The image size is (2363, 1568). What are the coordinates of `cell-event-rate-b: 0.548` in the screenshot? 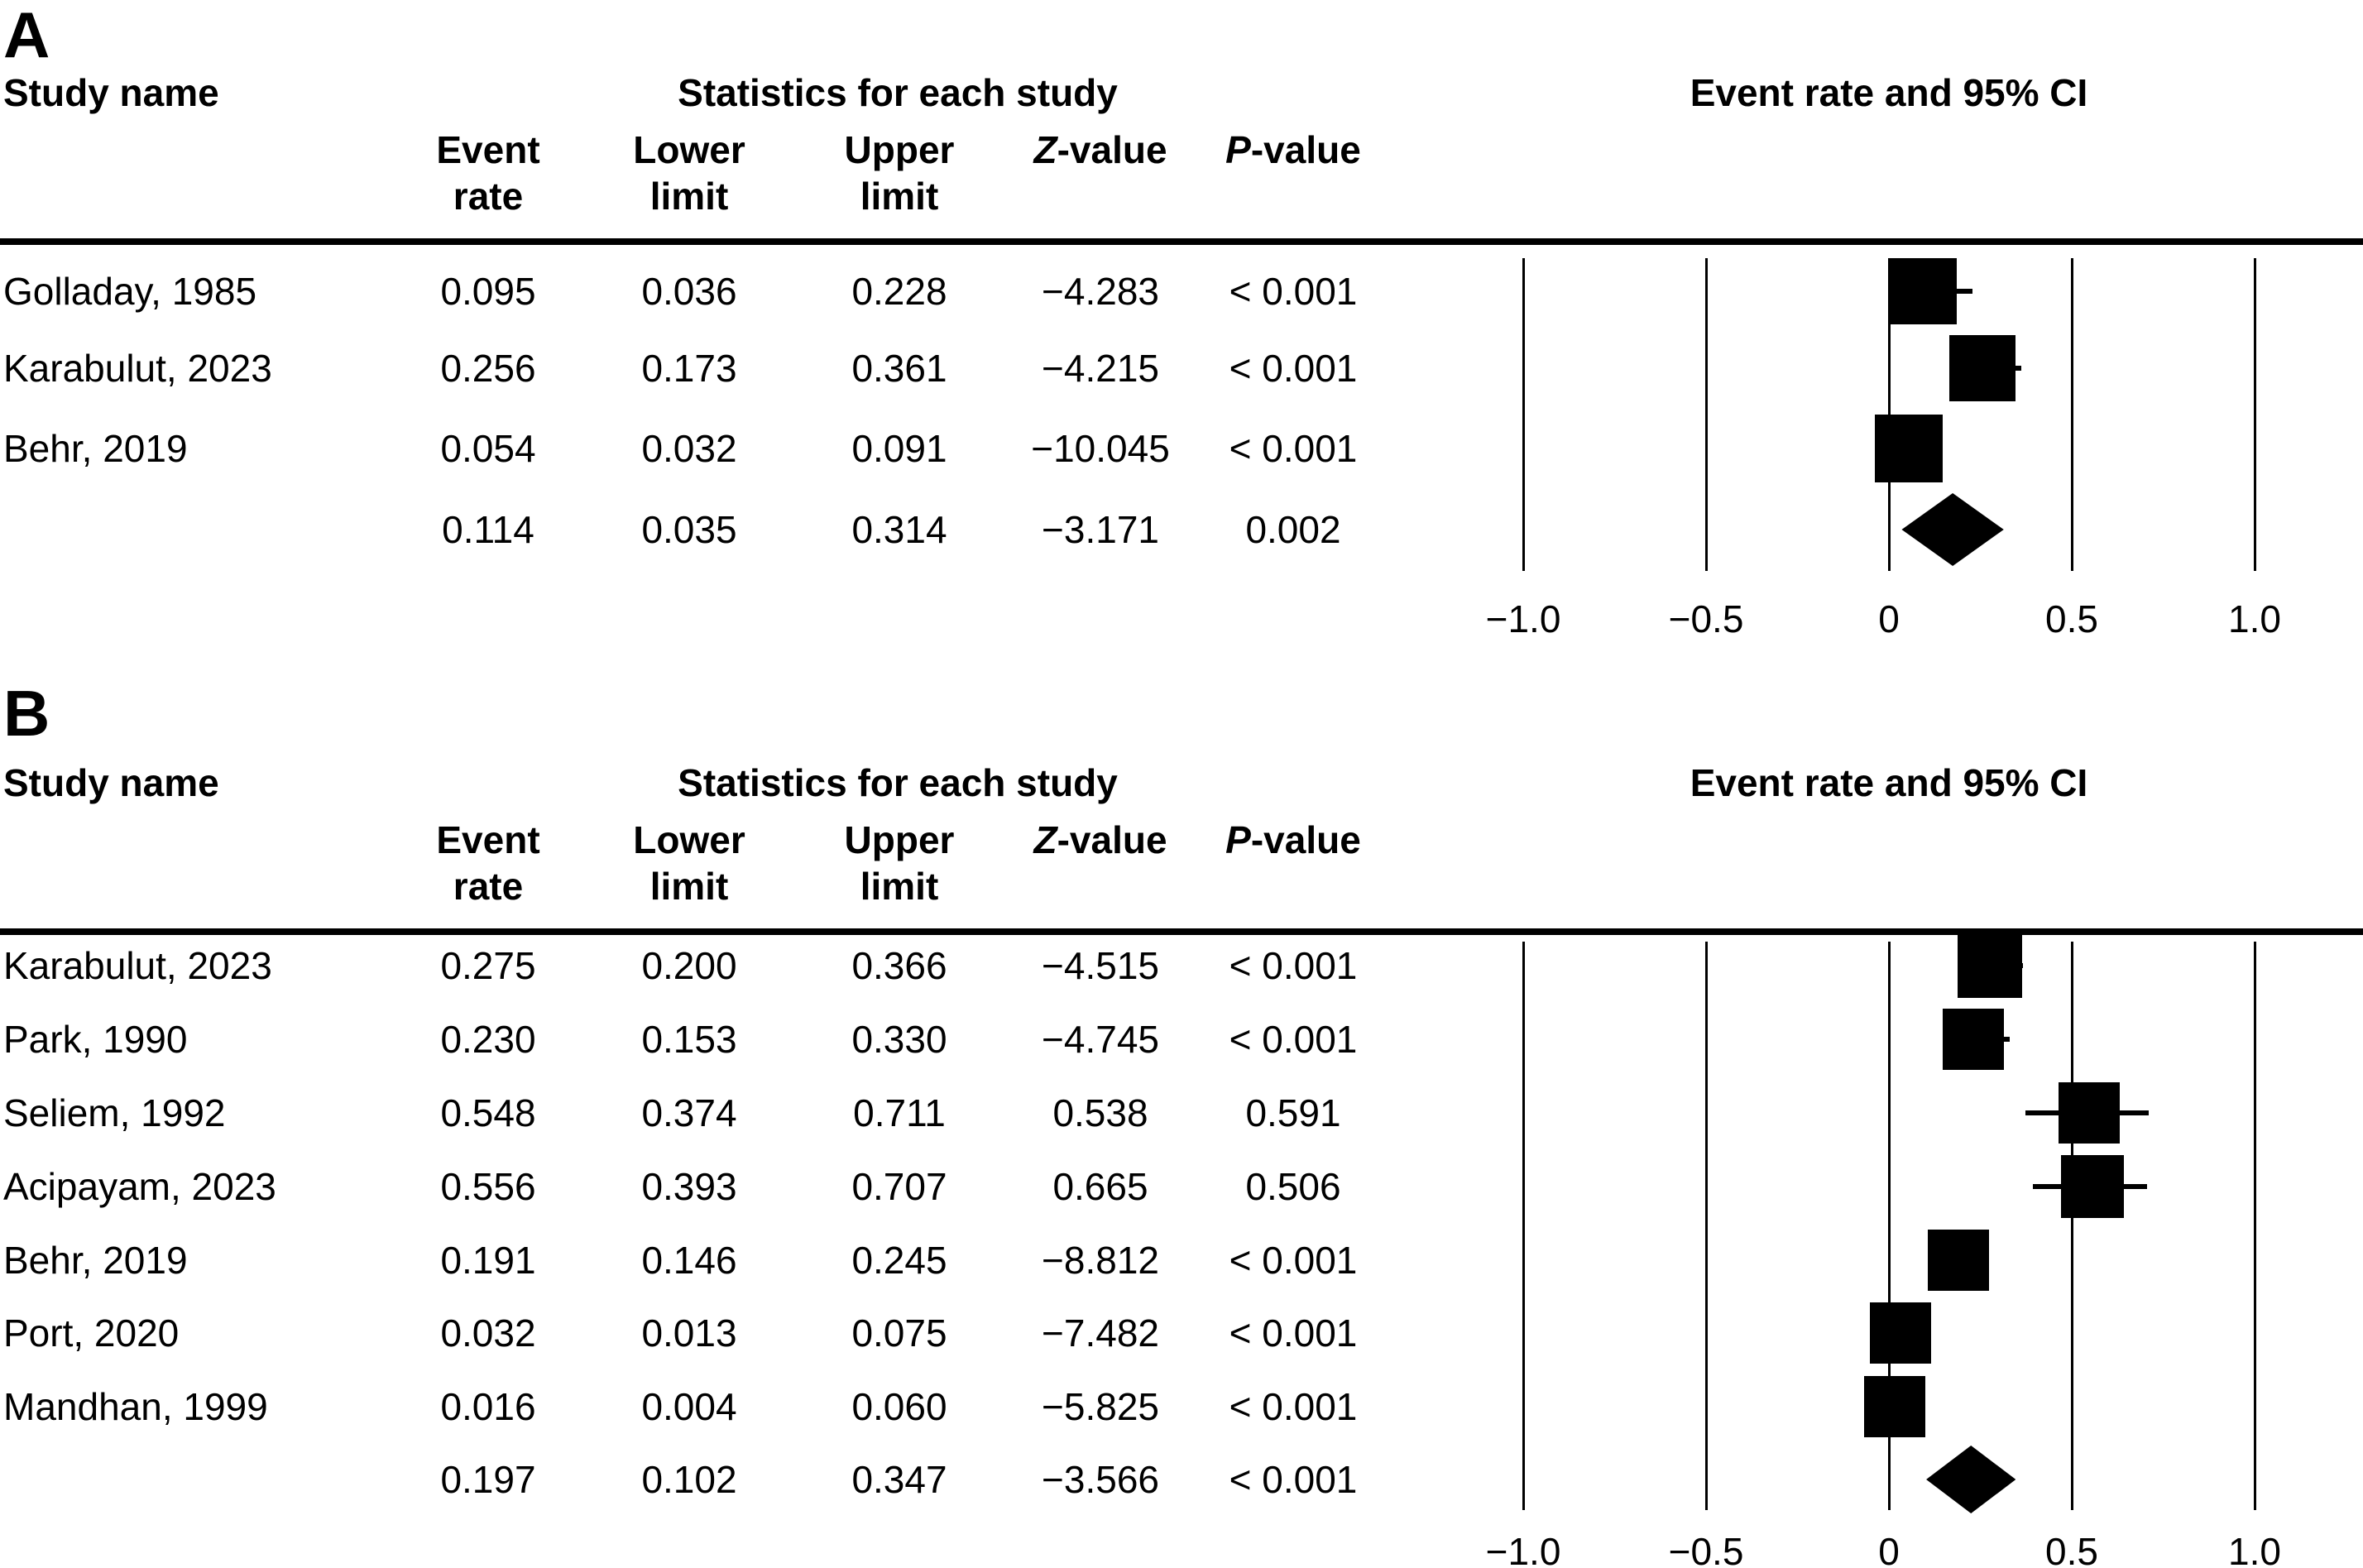 It's located at (488, 1112).